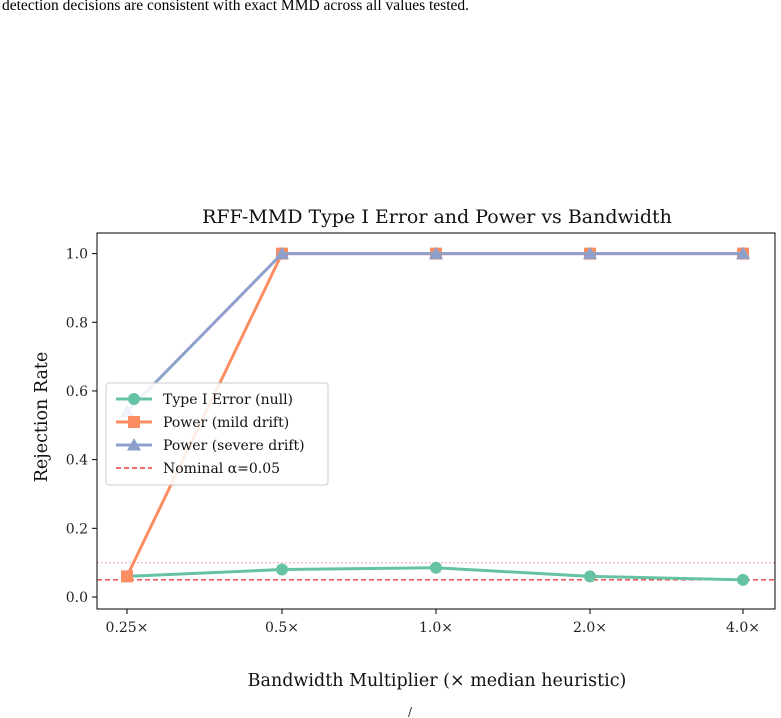 This screenshot has height=718, width=781. I want to click on legend-box, so click(217, 434).